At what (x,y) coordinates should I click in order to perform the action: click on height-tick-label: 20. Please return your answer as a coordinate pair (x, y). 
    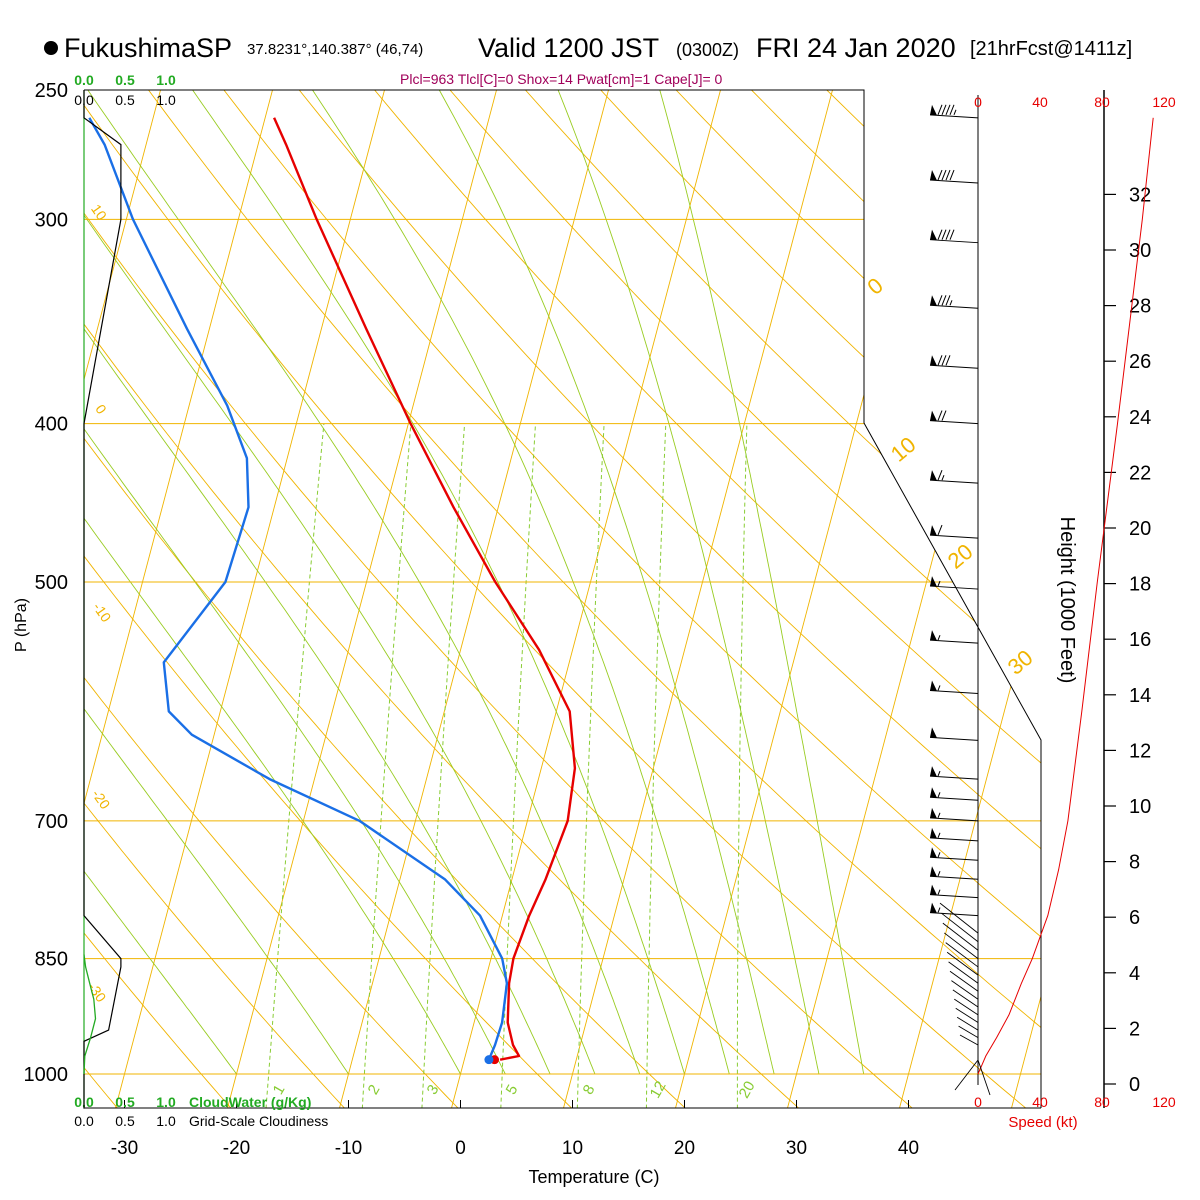
    Looking at the image, I should click on (1140, 529).